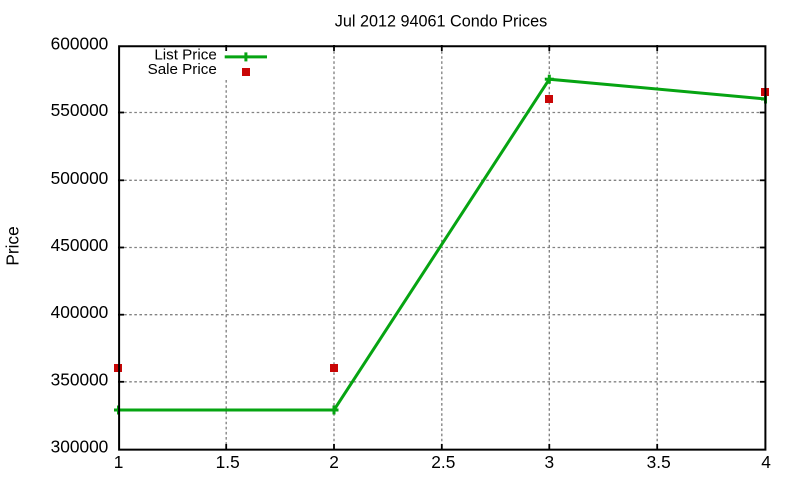 The height and width of the screenshot is (480, 800). What do you see at coordinates (80, 178) in the screenshot?
I see `svg-text: 500000` at bounding box center [80, 178].